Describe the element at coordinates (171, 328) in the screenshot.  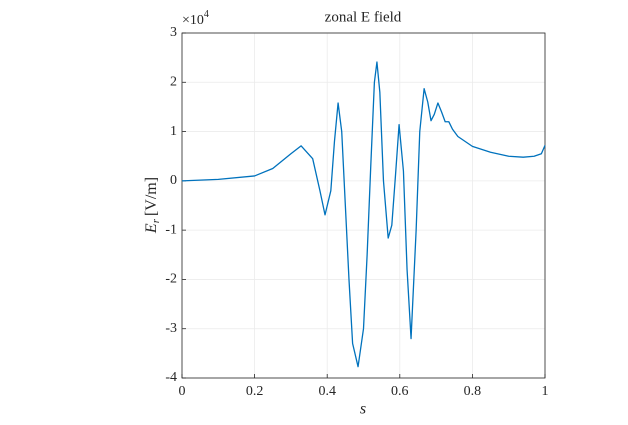
I see `y-tick-label: -3` at that location.